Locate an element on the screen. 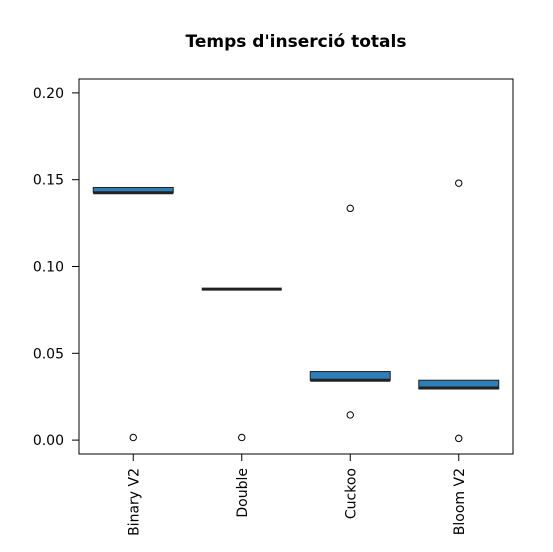 Image resolution: width=553 pixels, height=552 pixels. chart-title: Temps d'inserció totals is located at coordinates (296, 42).